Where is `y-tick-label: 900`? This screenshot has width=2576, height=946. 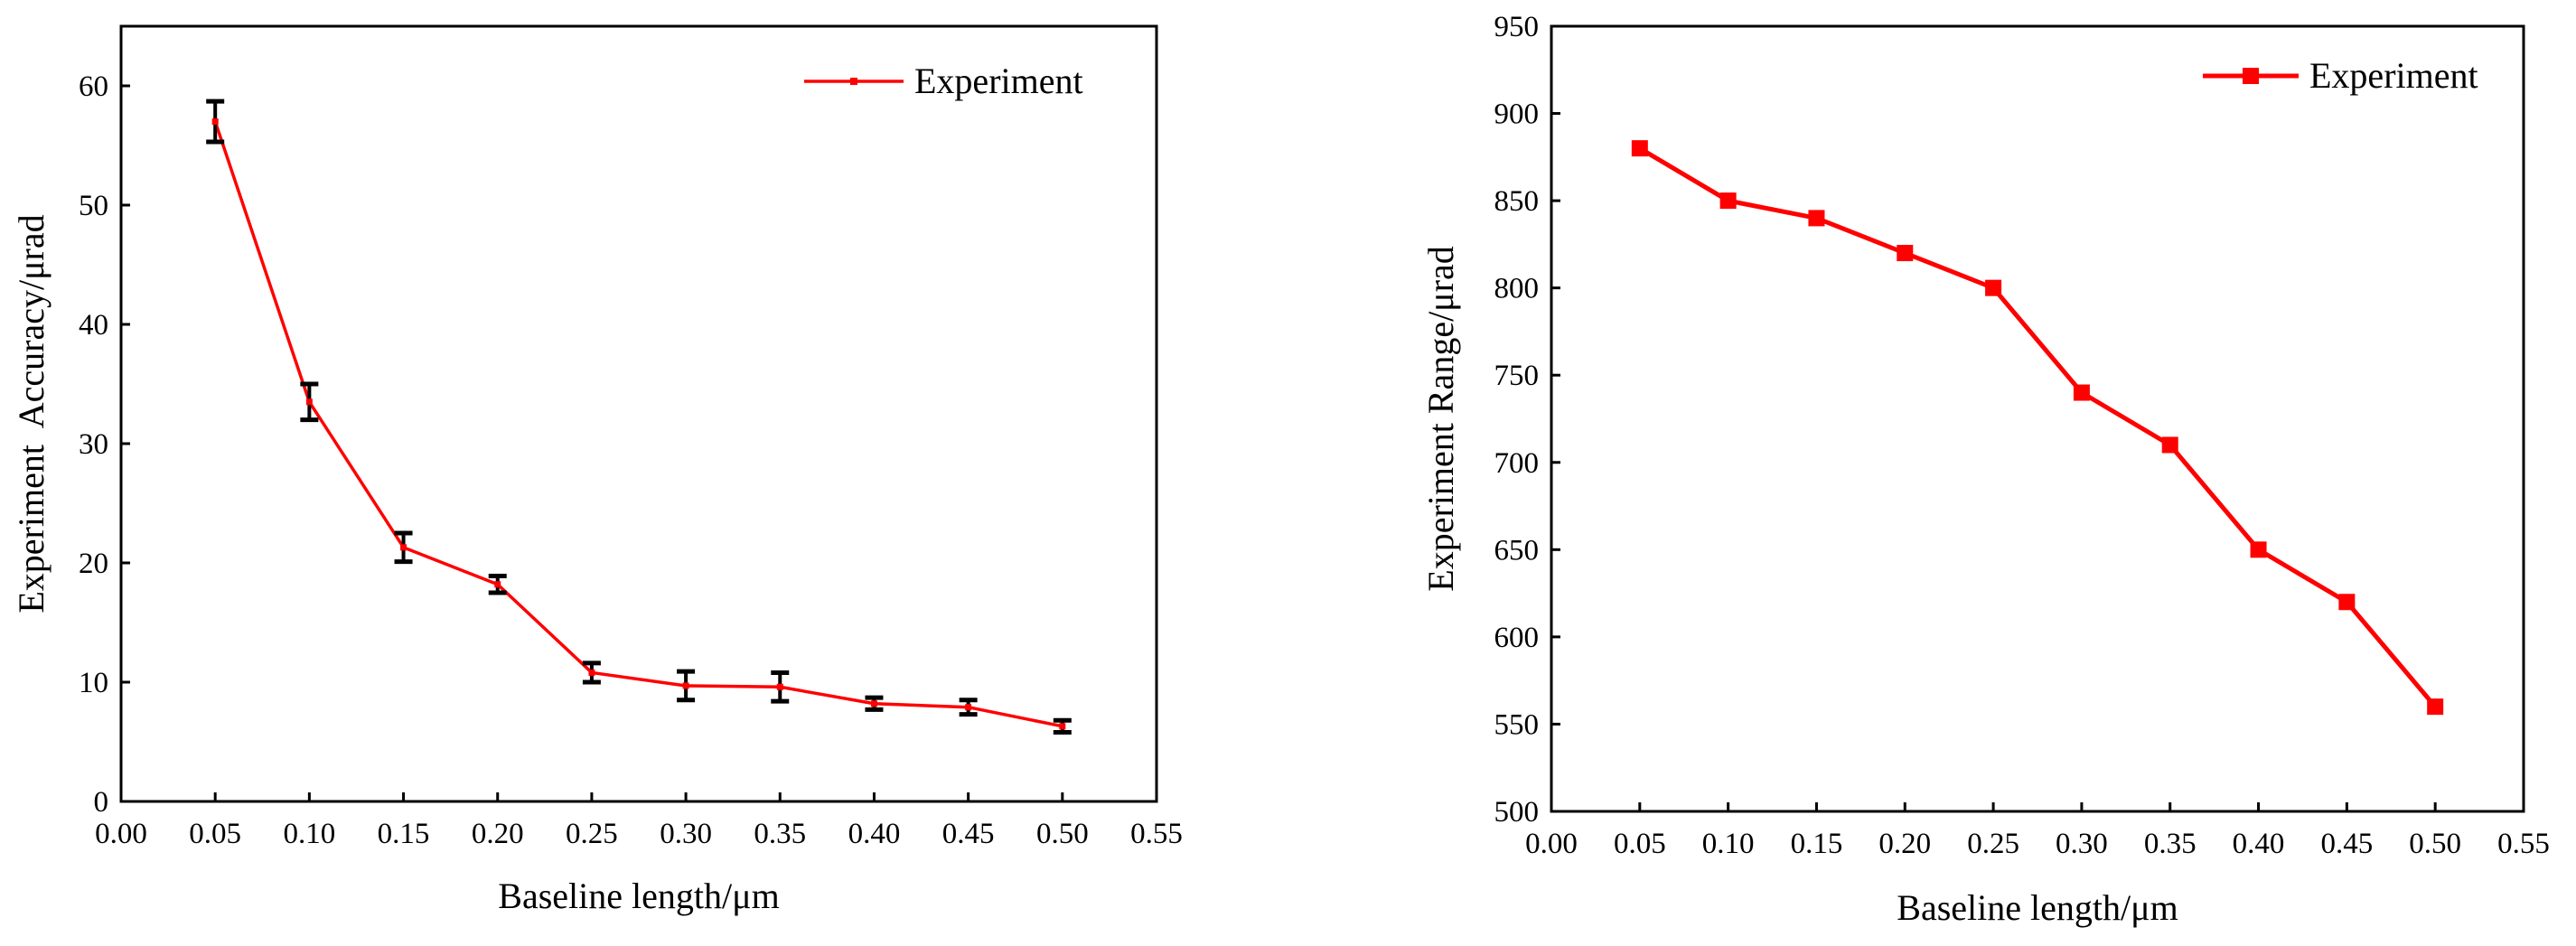
y-tick-label: 900 is located at coordinates (1517, 114).